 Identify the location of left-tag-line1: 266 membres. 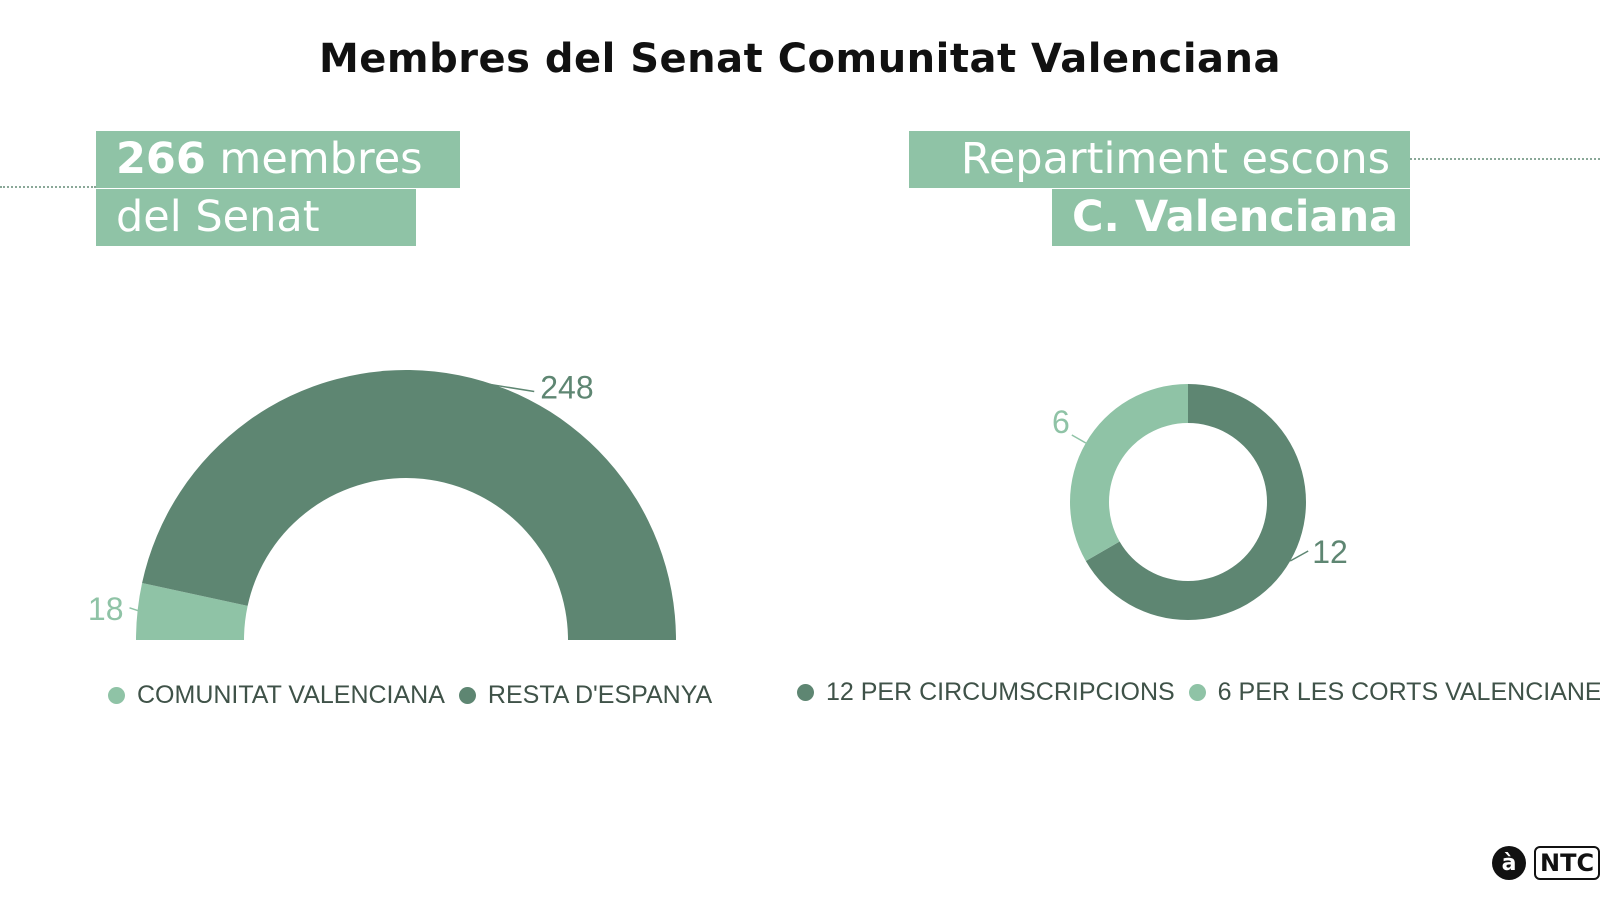
(278, 159).